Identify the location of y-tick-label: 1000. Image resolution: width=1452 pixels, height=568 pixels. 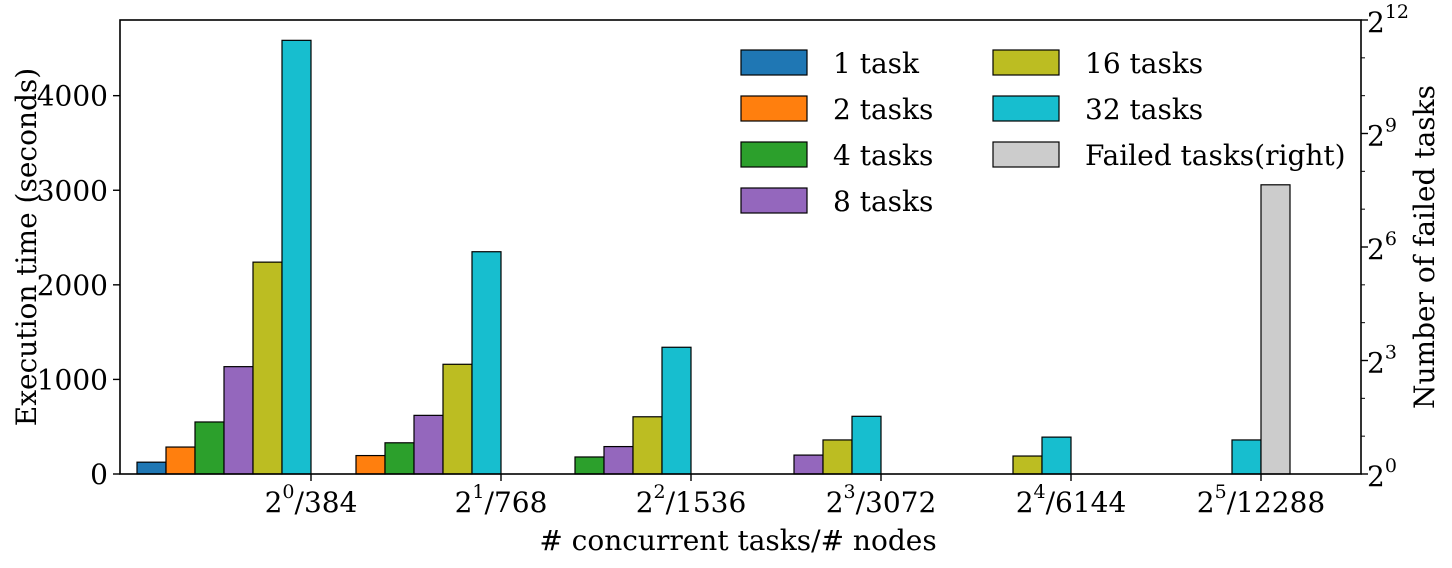
(72, 379).